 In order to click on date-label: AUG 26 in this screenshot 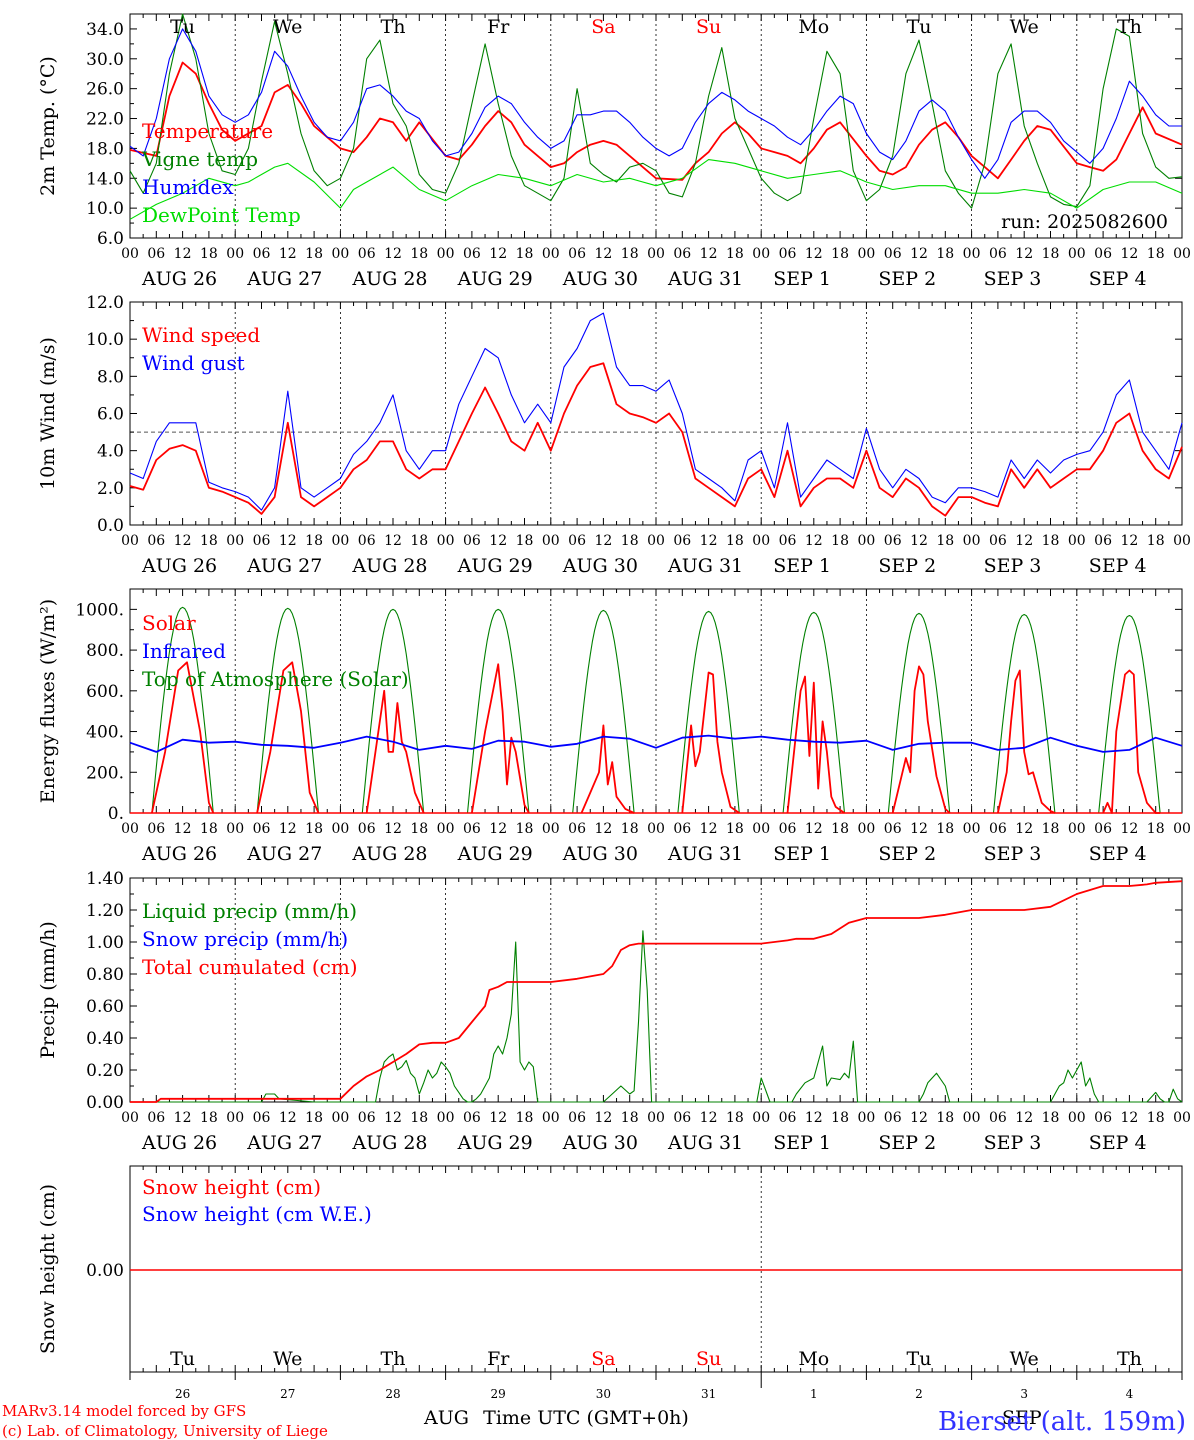, I will do `click(179, 566)`.